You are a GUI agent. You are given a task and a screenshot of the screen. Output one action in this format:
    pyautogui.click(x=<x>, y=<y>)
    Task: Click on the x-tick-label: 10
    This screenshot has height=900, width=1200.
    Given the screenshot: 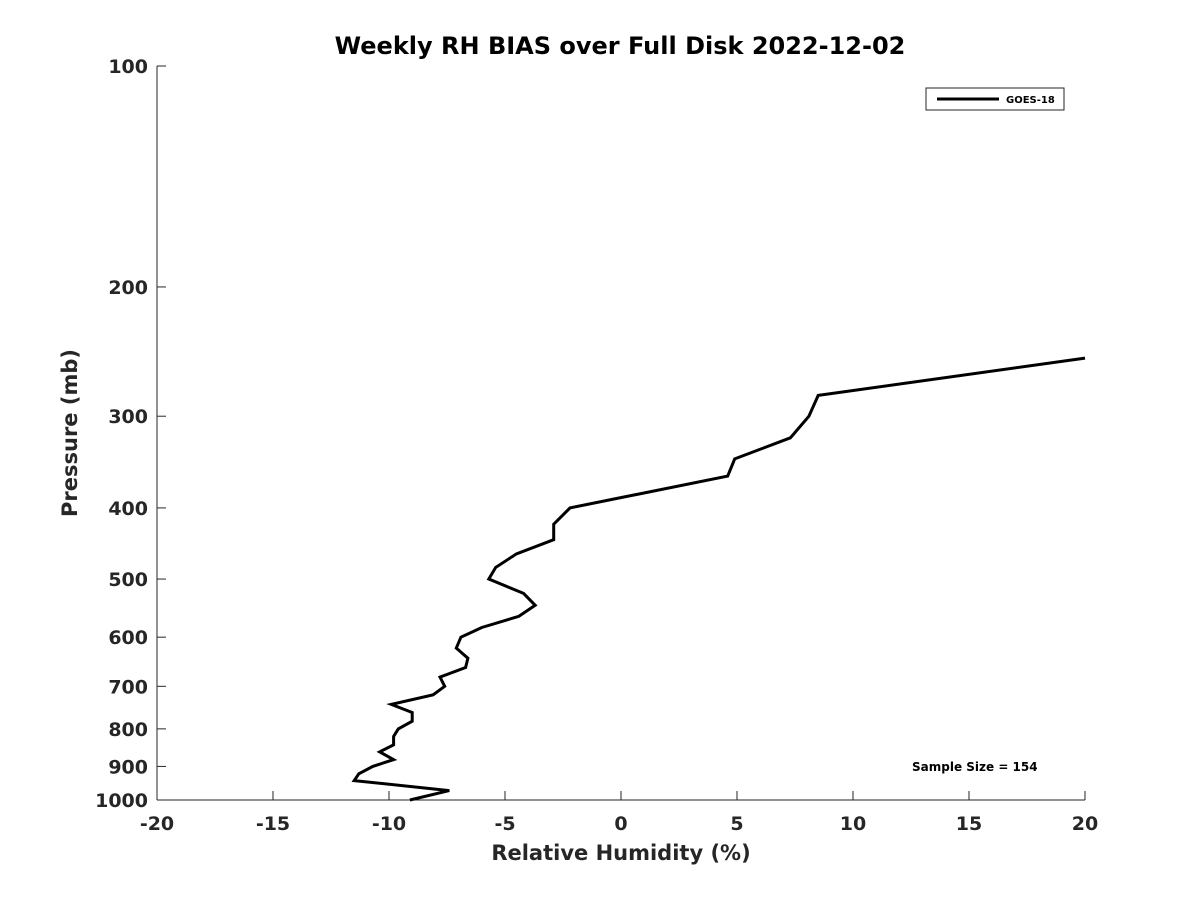 What is the action you would take?
    pyautogui.click(x=853, y=824)
    